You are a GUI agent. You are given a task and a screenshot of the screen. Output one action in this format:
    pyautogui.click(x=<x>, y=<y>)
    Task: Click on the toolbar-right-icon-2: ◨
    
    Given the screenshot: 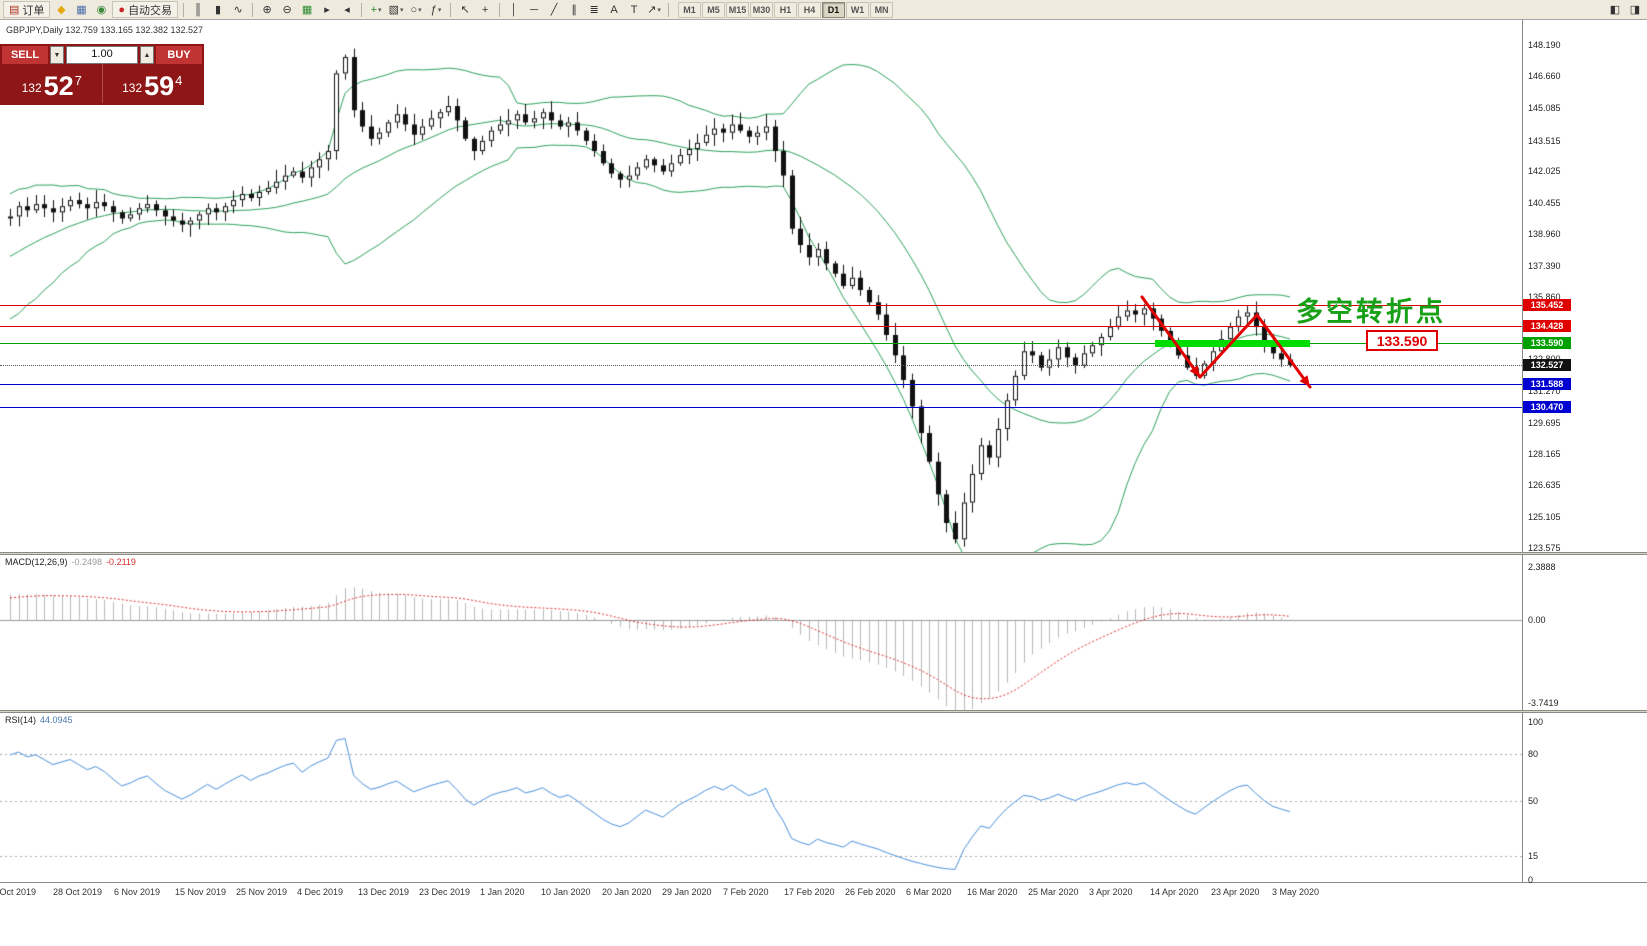 What is the action you would take?
    pyautogui.click(x=1635, y=9)
    